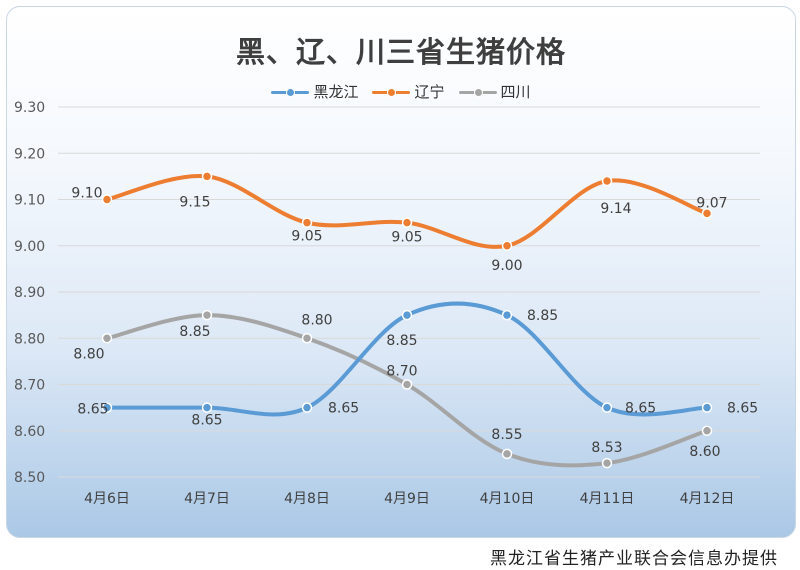 This screenshot has height=570, width=800. What do you see at coordinates (29, 339) in the screenshot?
I see `y-tick-label: 8.80` at bounding box center [29, 339].